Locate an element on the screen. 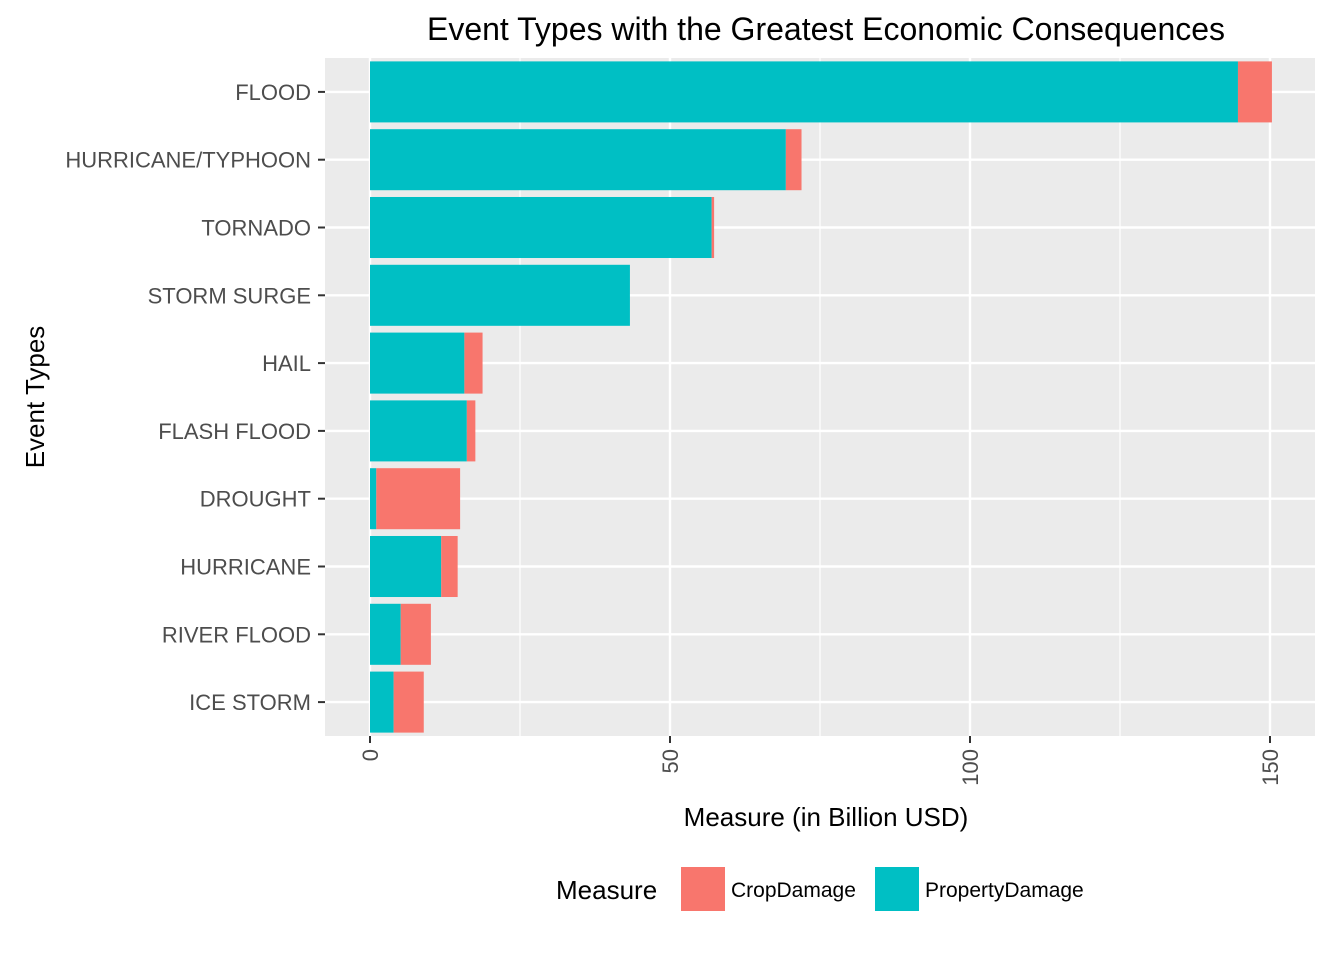 This screenshot has width=1344, height=960. bar-cropdamage-ice-storm is located at coordinates (408, 702).